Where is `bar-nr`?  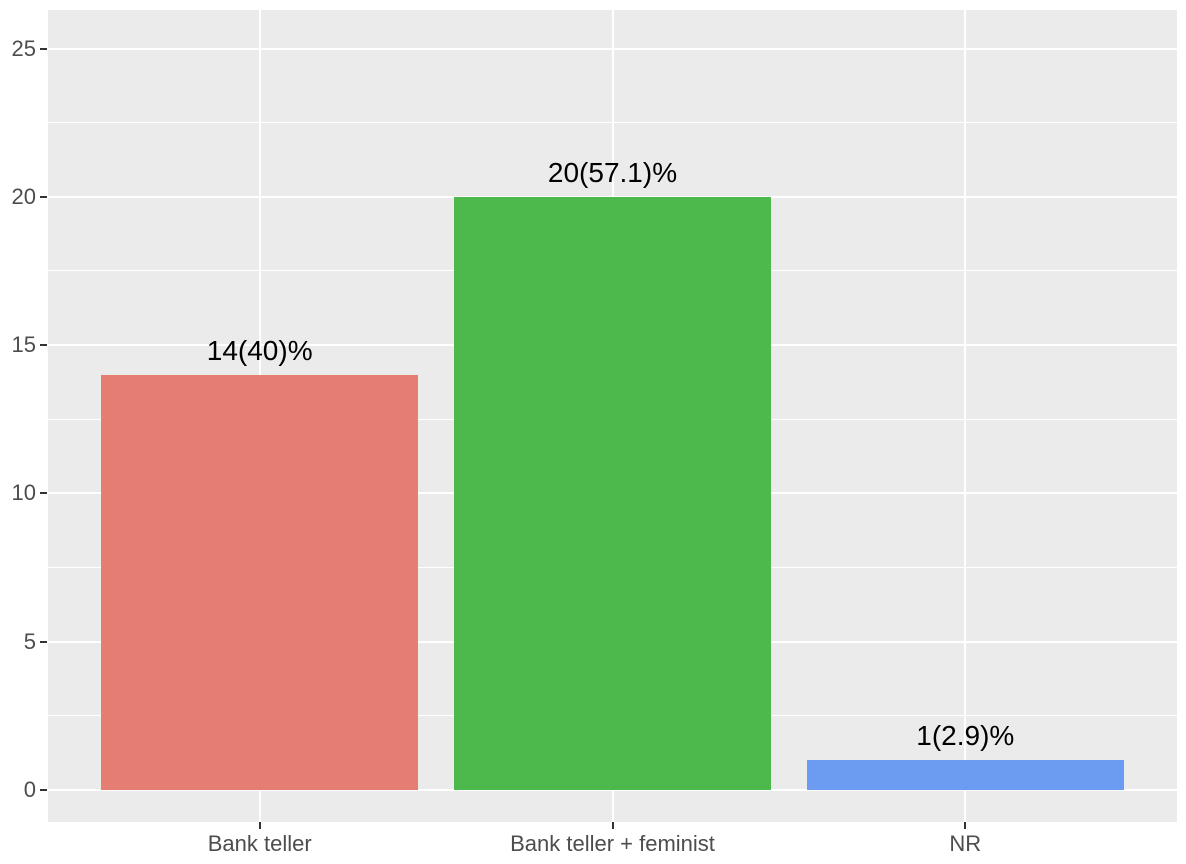
bar-nr is located at coordinates (965, 775).